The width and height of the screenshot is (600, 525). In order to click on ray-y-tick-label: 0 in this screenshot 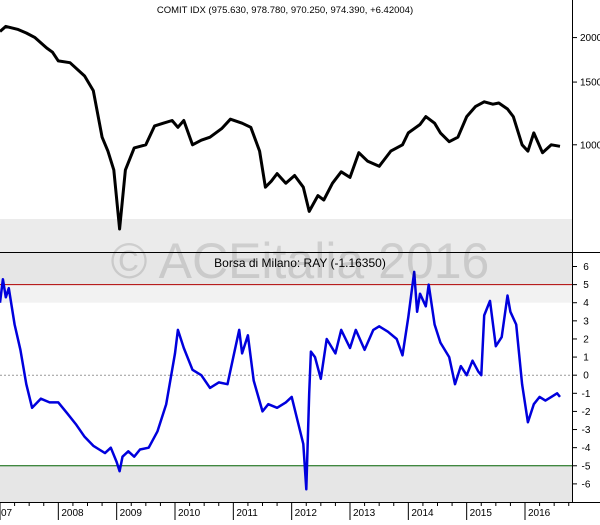, I will do `click(586, 376)`.